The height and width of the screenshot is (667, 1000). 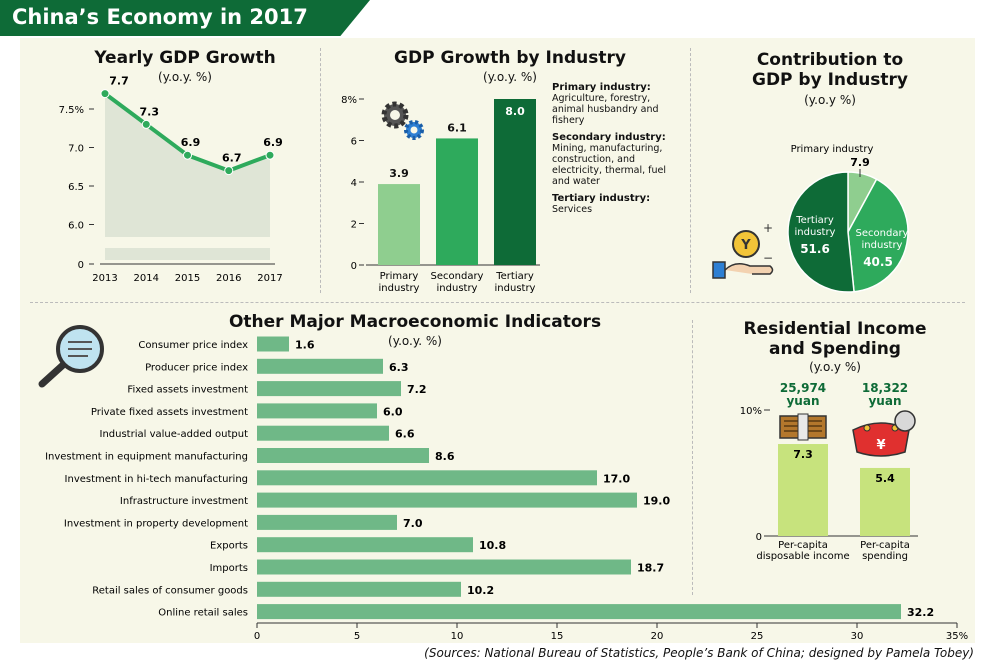 What do you see at coordinates (601, 87) in the screenshot?
I see `legend-primary-name: Primary industry:` at bounding box center [601, 87].